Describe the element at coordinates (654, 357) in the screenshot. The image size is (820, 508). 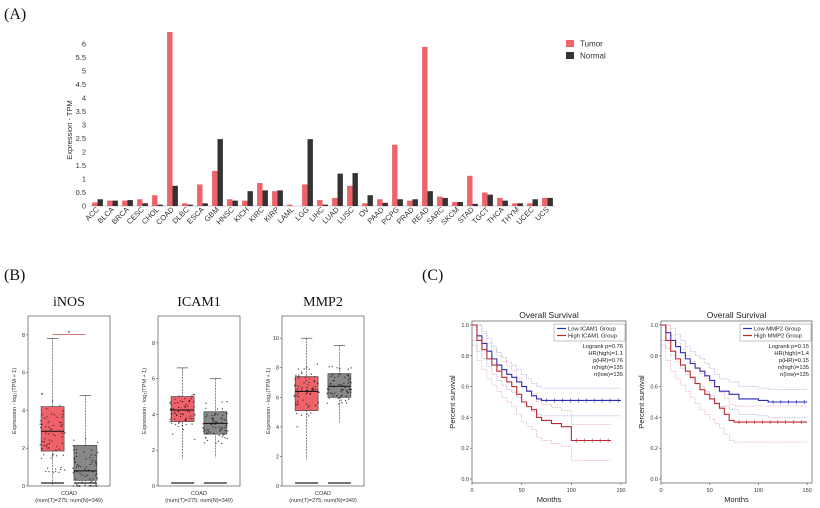
I see `survival-ytick-mmp2-4: 0.8` at that location.